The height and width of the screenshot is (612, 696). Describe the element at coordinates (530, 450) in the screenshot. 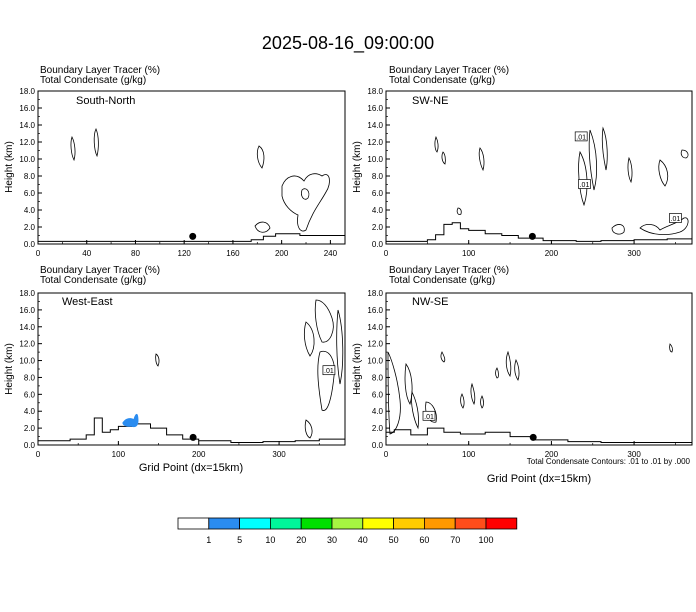

I see `x-ticks: 0 100 200 300` at that location.